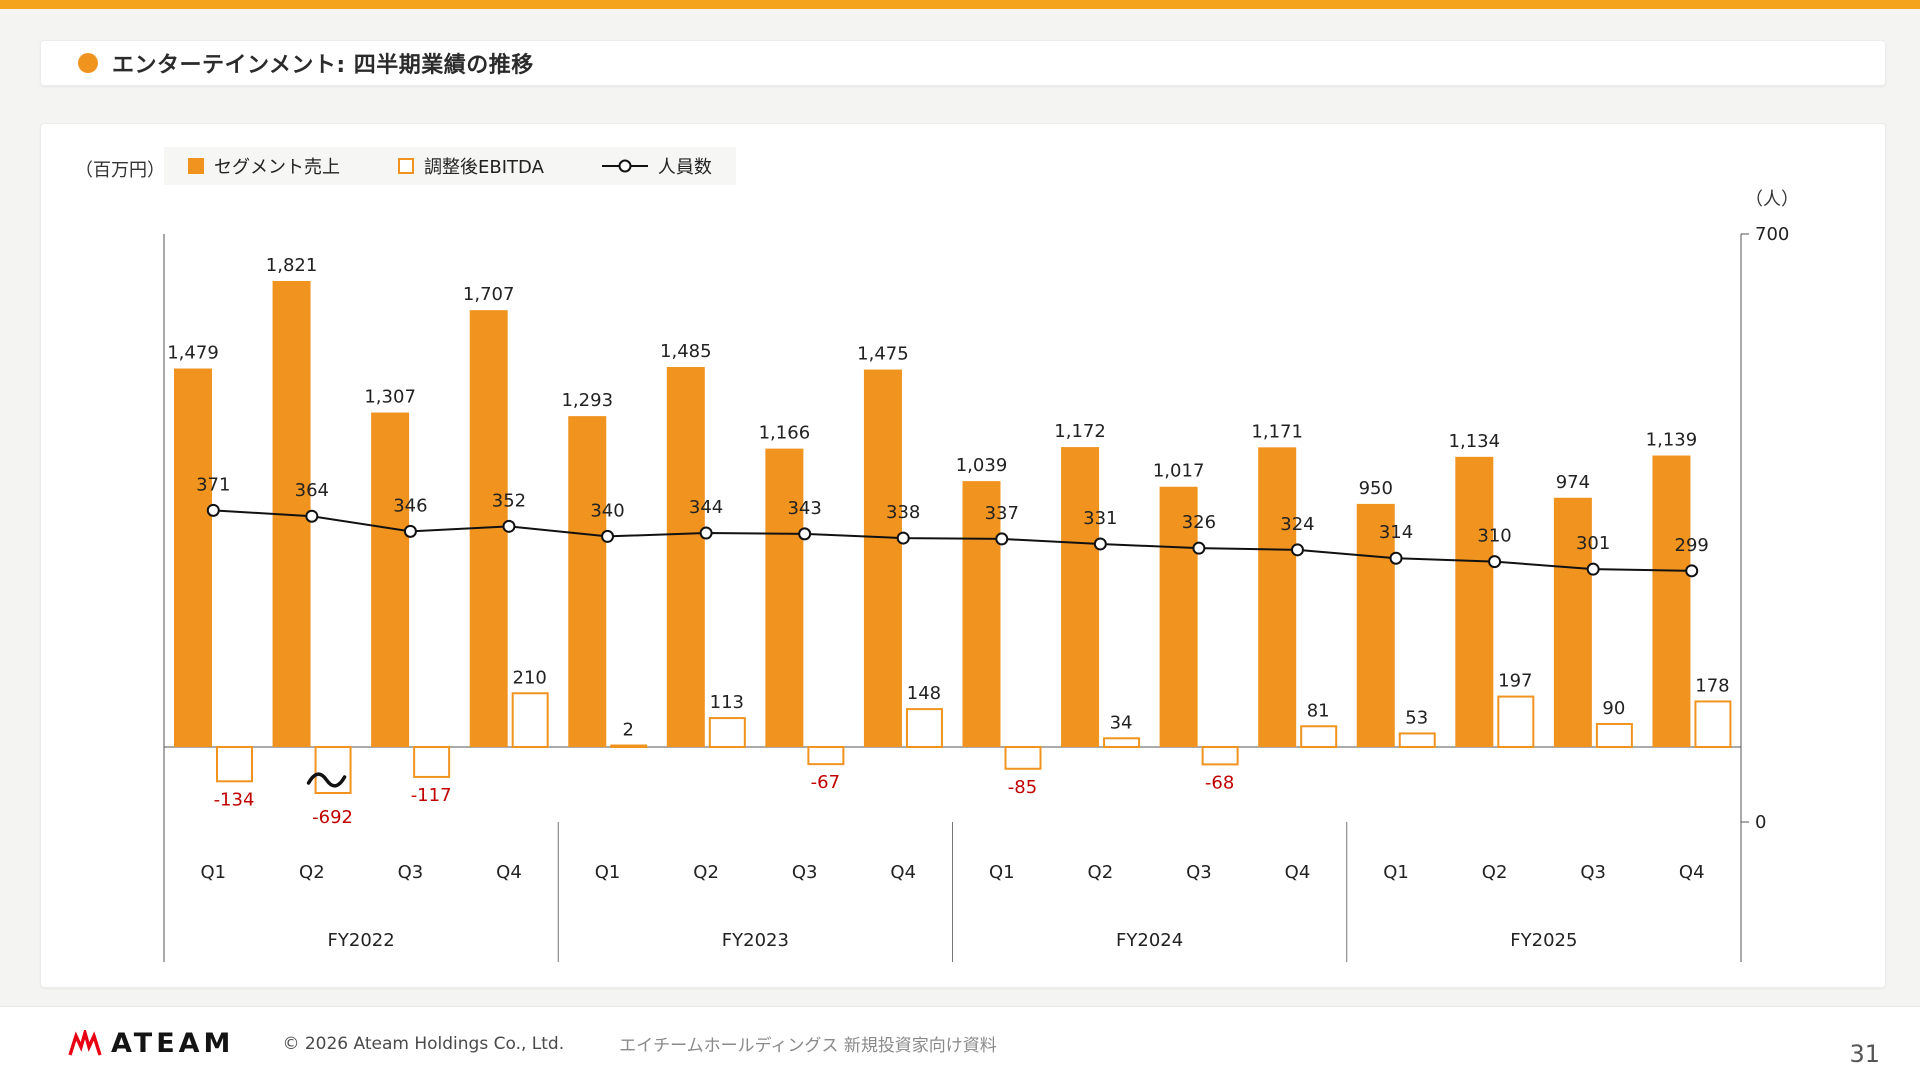 The width and height of the screenshot is (1920, 1080). Describe the element at coordinates (484, 167) in the screenshot. I see `legend-label: 調整後EBITDA` at that location.